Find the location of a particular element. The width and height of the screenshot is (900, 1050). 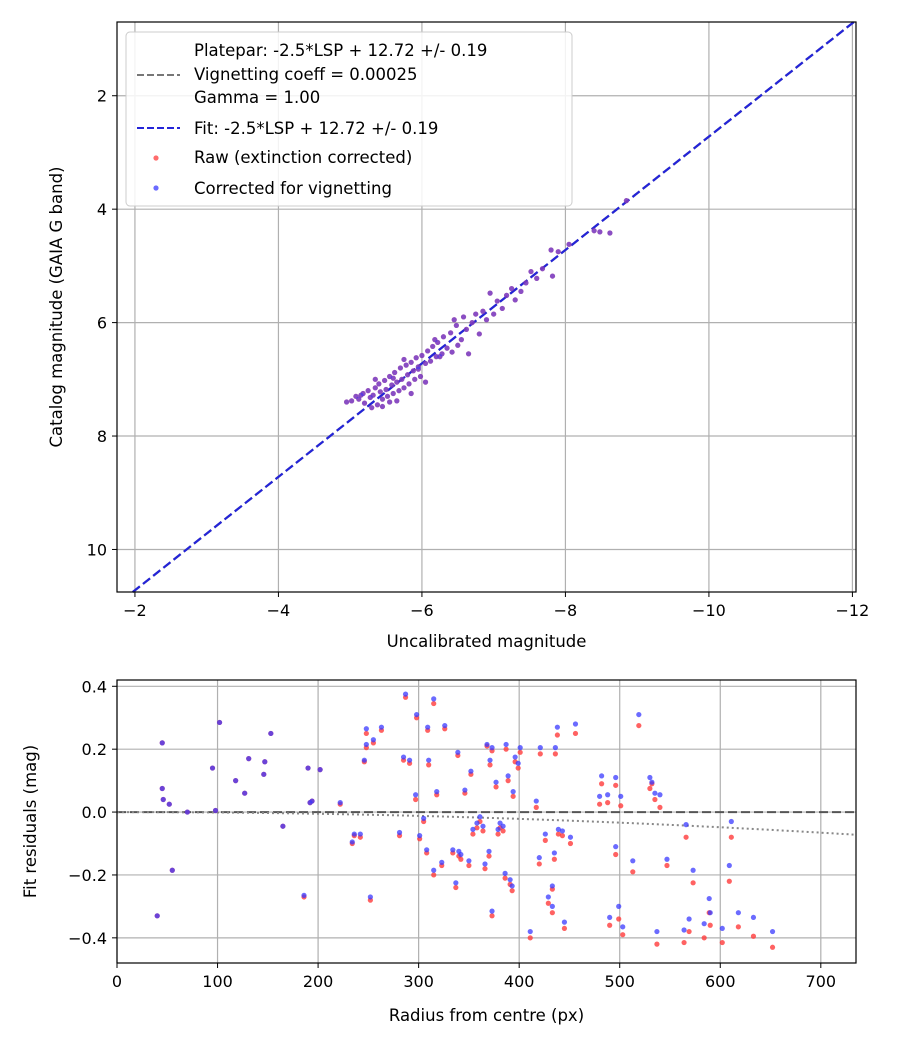

bottom-y-ticks: −0.4 −0.2 0.0 0.2 0.4 is located at coordinates (92, 812).